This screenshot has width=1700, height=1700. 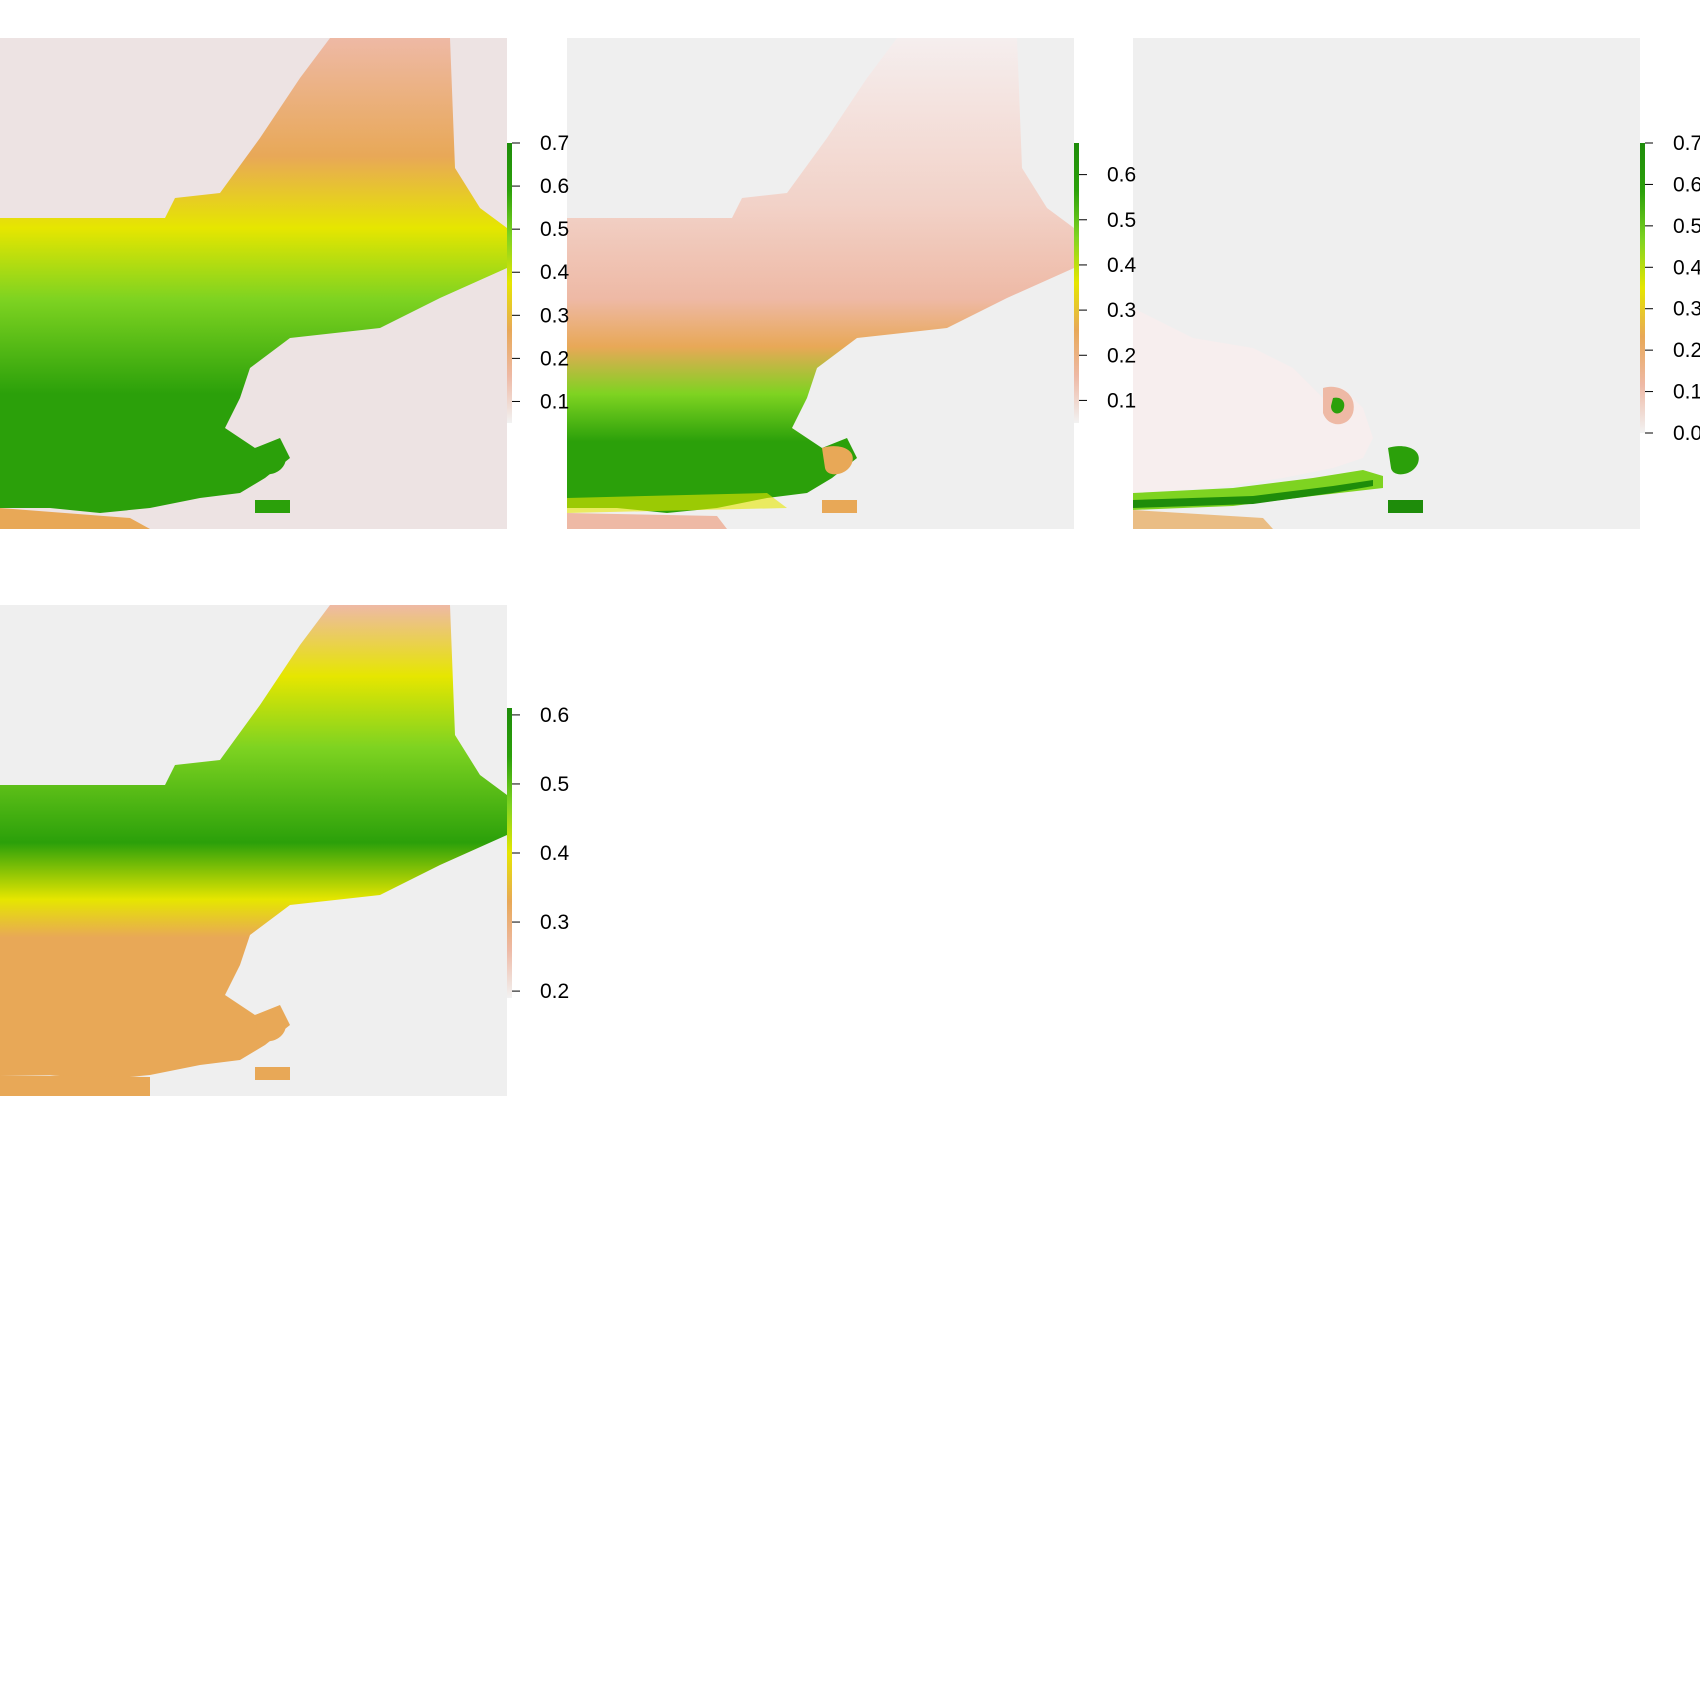 I want to click on legend-svg-4: 0.6 0.5 0.4 0.3 0.2, so click(x=538, y=853).